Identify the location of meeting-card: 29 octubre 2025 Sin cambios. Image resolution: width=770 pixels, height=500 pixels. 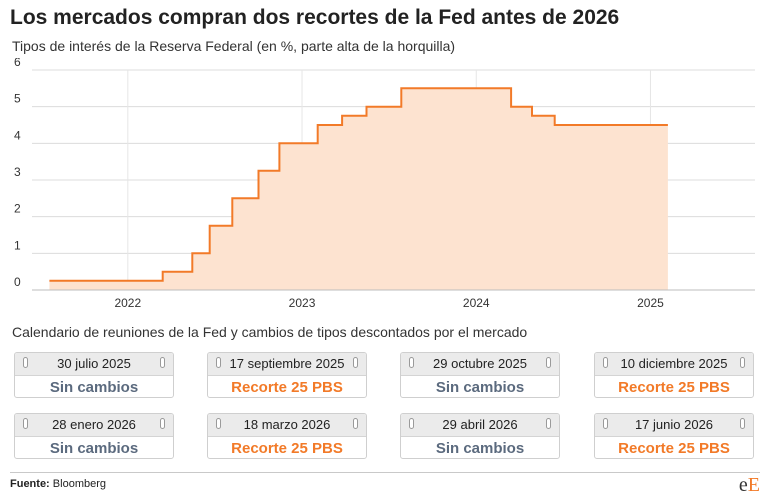
(480, 375).